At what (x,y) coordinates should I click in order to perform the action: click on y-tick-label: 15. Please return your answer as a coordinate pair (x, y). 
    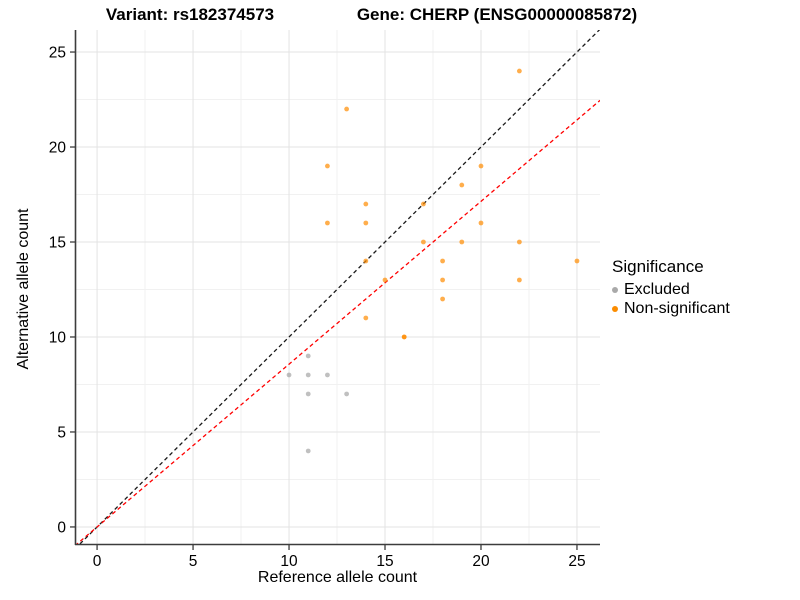
    Looking at the image, I should click on (57, 243).